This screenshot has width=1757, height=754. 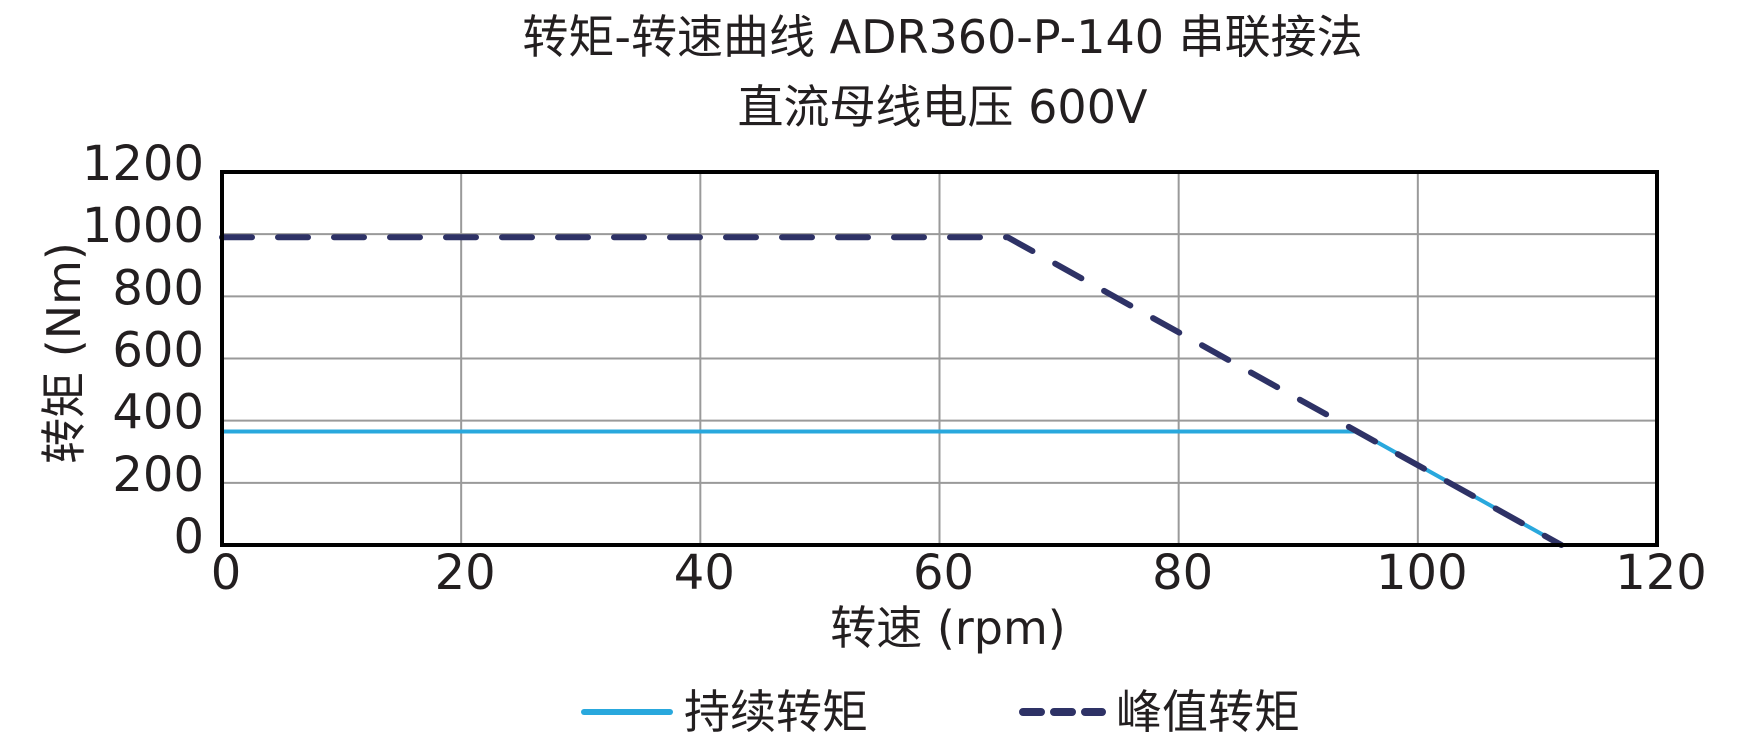 What do you see at coordinates (776, 712) in the screenshot?
I see `legend-label: 持续转矩` at bounding box center [776, 712].